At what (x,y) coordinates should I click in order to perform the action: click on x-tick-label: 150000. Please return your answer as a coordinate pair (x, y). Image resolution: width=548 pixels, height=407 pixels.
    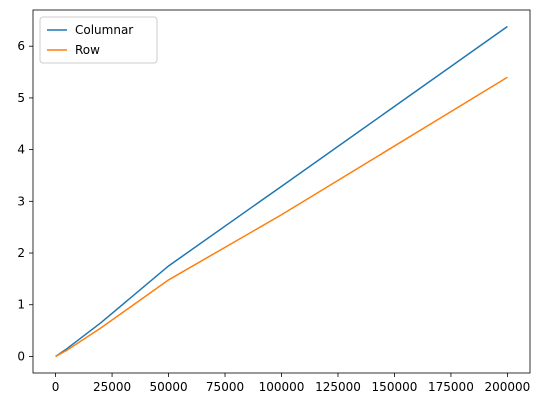
    Looking at the image, I should click on (395, 387).